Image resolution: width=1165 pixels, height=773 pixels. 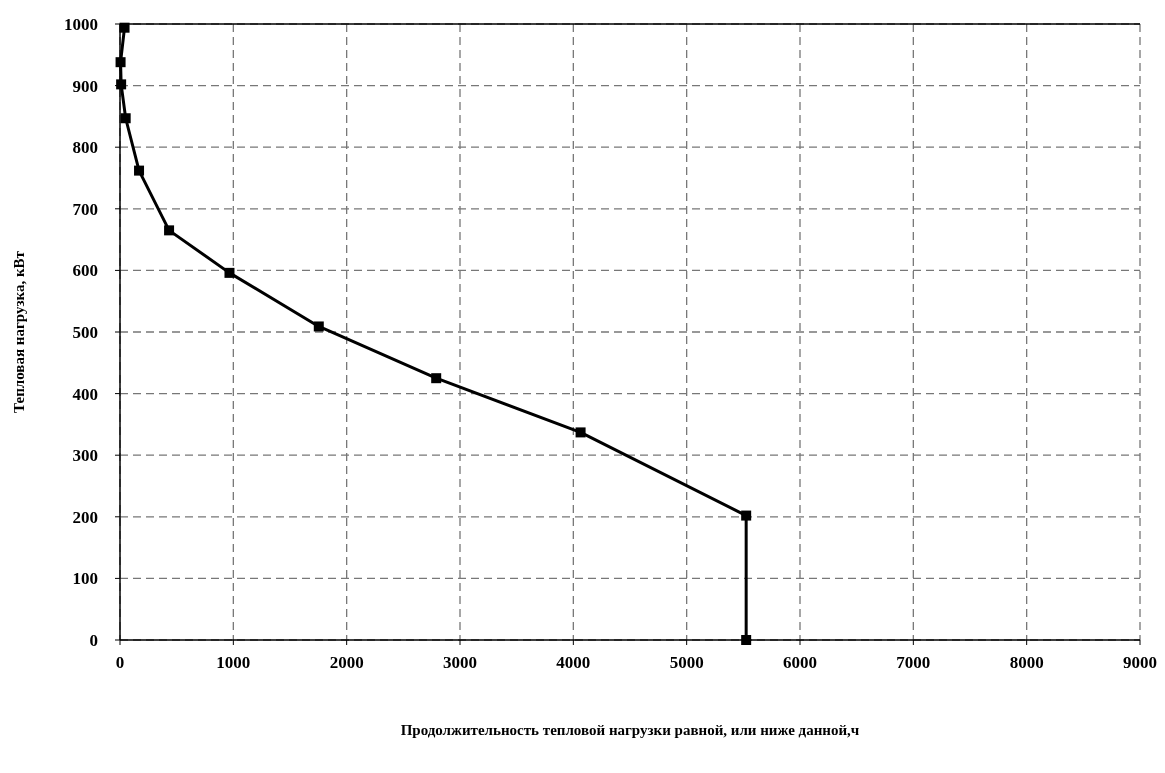 I want to click on y-tick-label: 200, so click(x=85, y=517).